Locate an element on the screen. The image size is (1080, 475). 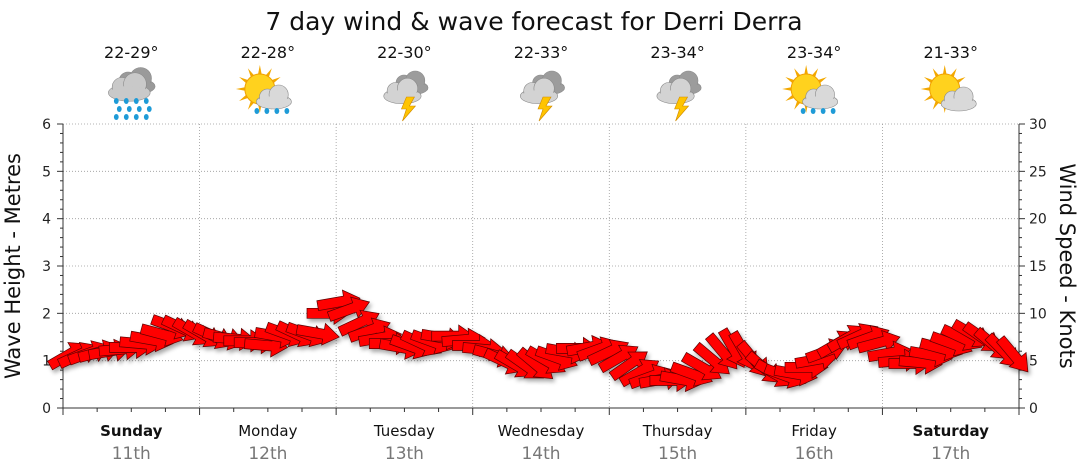
y2-tick-label: 10 is located at coordinates (1038, 314).